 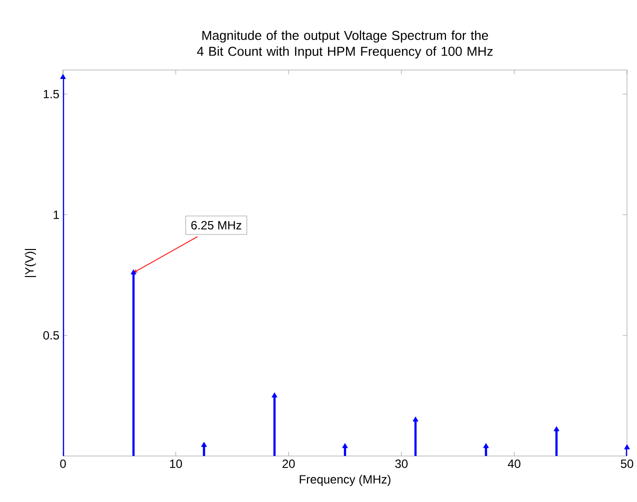 What do you see at coordinates (514, 464) in the screenshot?
I see `x-tick-label: 40` at bounding box center [514, 464].